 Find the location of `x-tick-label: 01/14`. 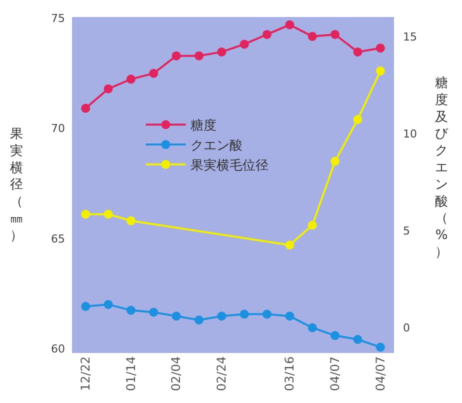

x-tick-label: 01/14 is located at coordinates (131, 373).